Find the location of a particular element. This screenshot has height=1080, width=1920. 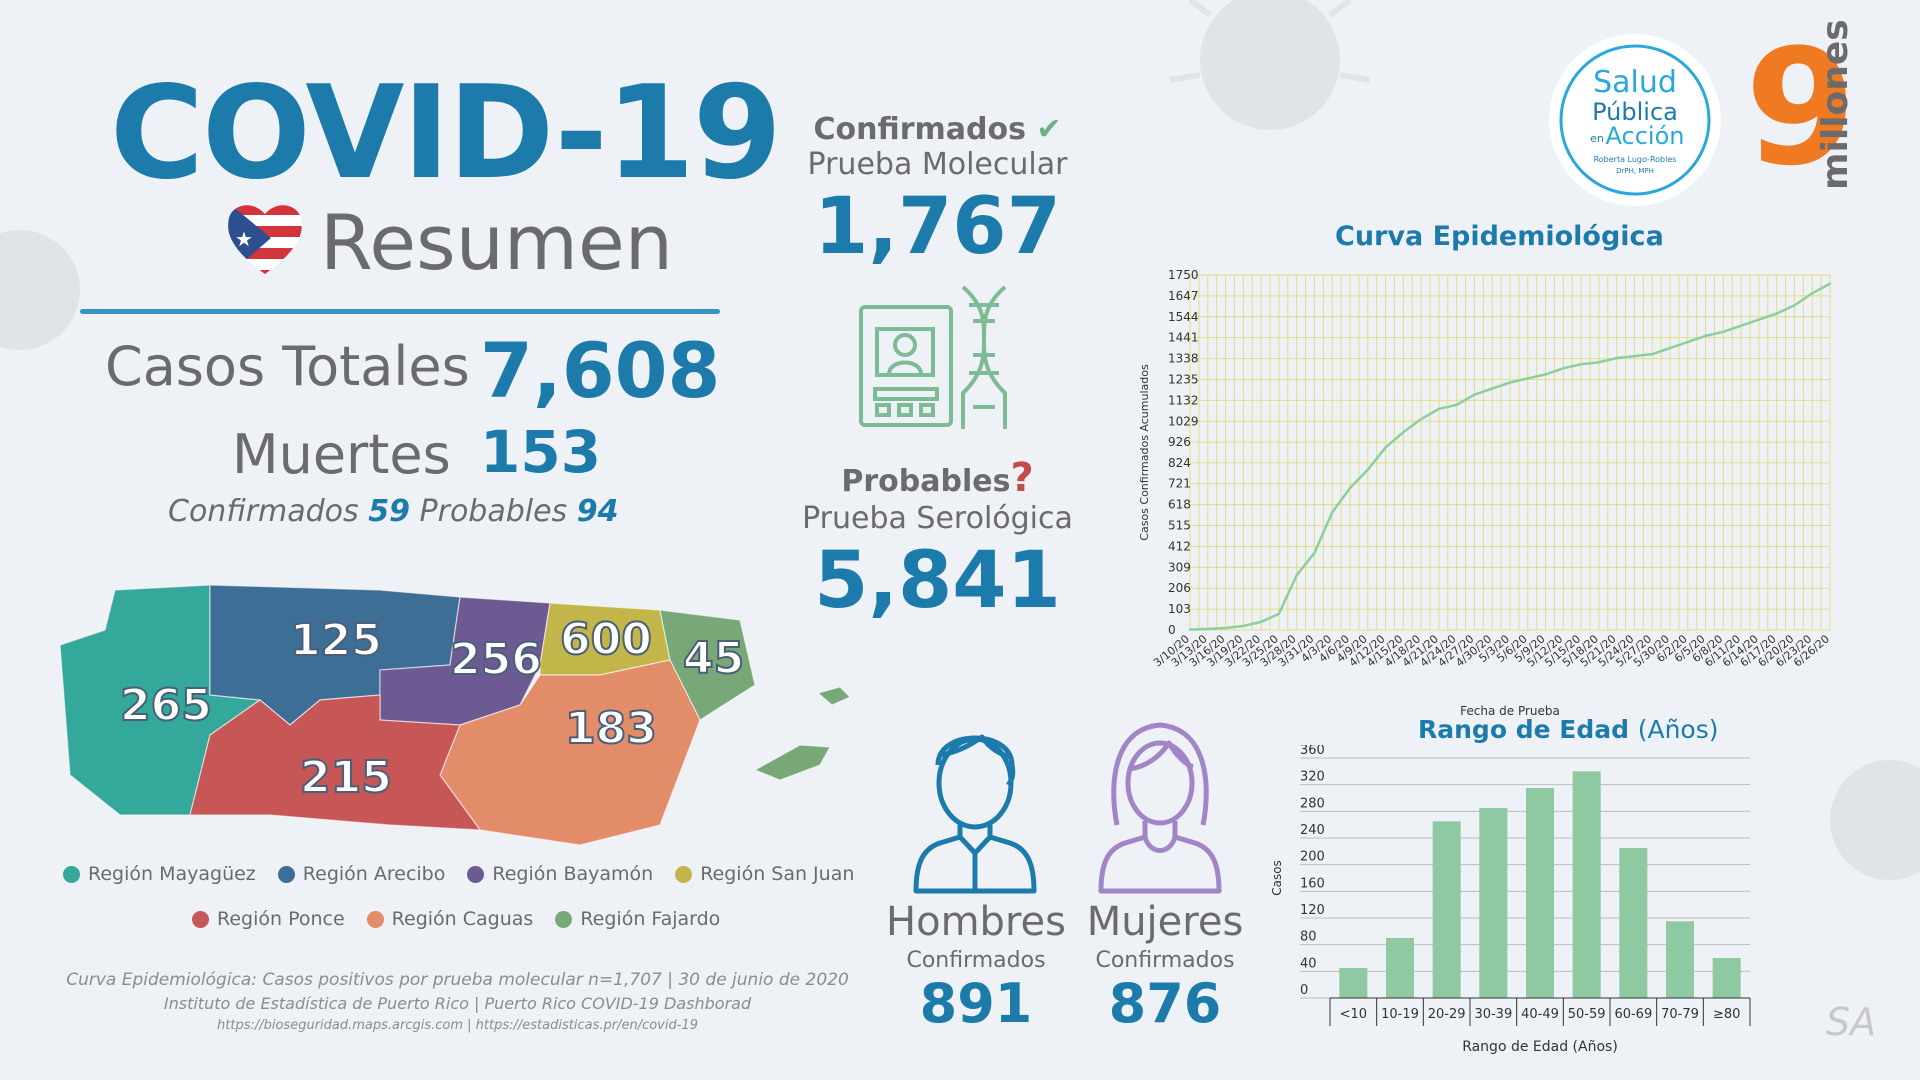

legend-label: Región Caguas is located at coordinates (462, 919).